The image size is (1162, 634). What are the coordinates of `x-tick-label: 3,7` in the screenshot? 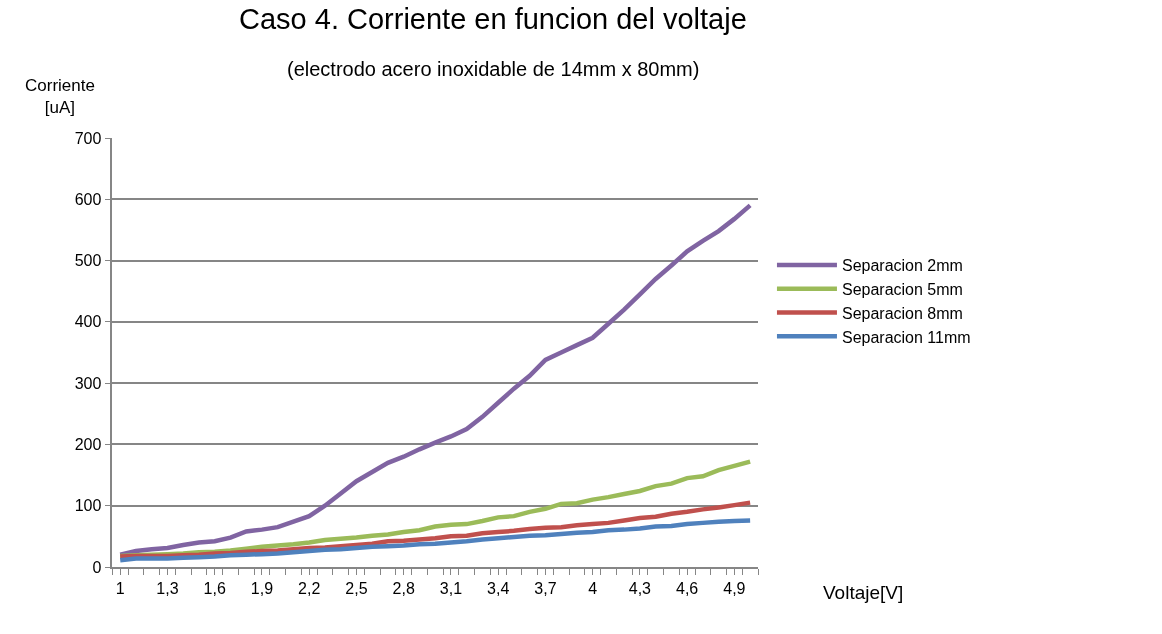 It's located at (545, 588).